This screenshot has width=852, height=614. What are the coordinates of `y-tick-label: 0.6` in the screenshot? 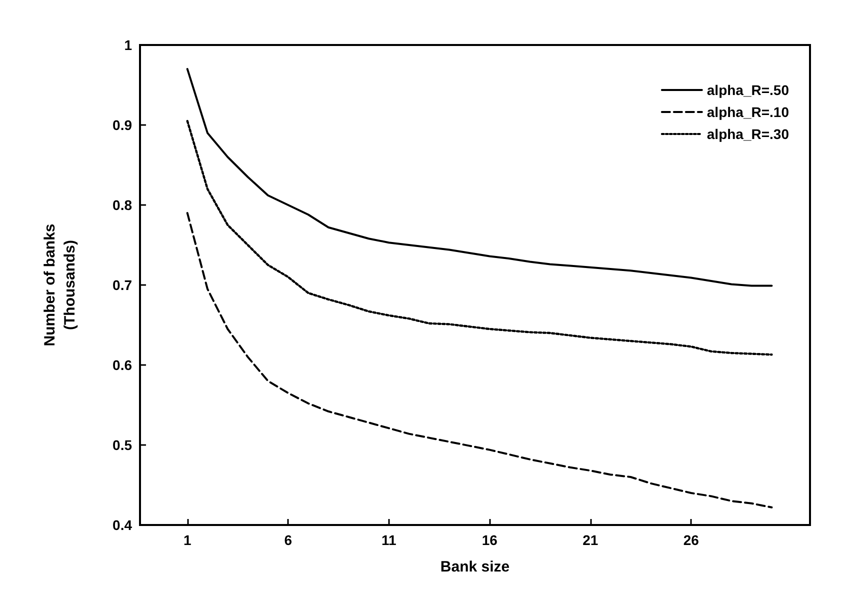 It's located at (122, 365).